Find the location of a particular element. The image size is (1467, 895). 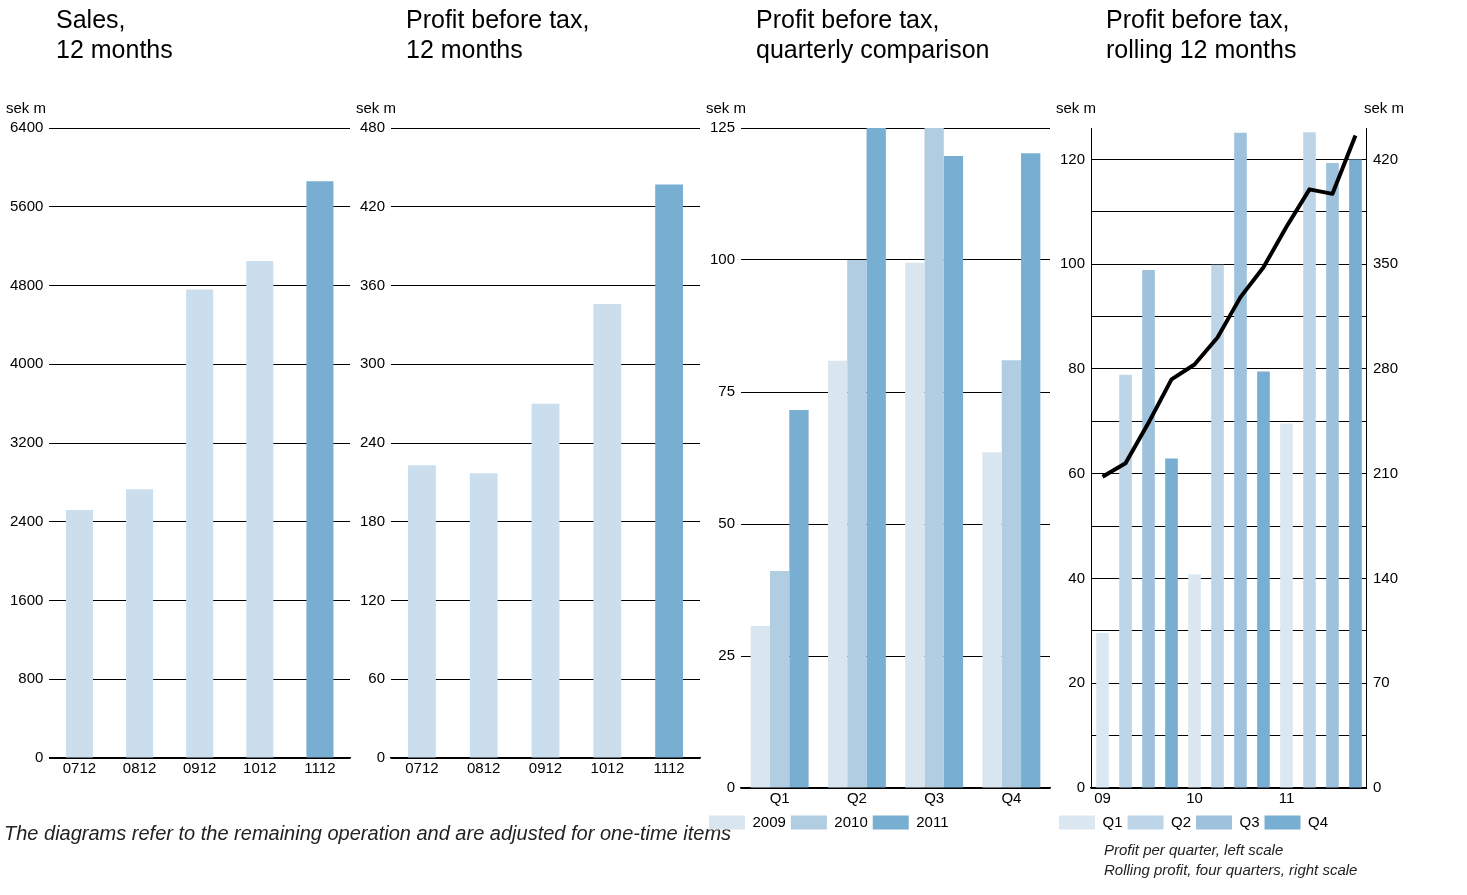

legend-label: 2011 is located at coordinates (932, 821).